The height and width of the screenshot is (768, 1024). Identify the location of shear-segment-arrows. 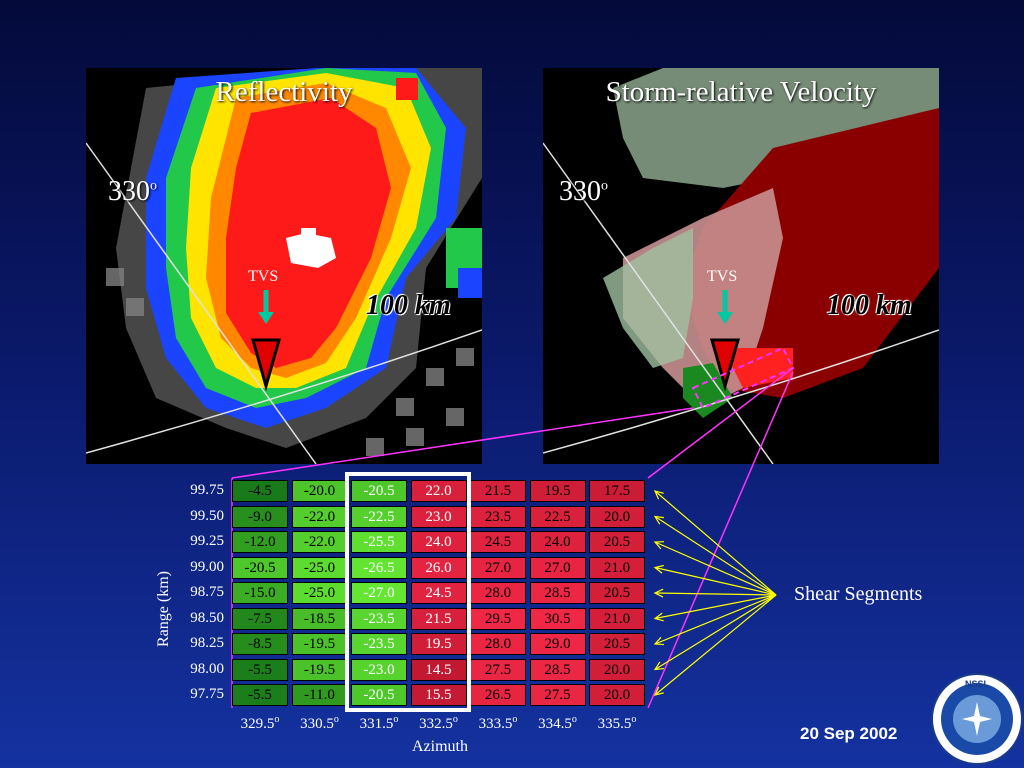
(715, 593).